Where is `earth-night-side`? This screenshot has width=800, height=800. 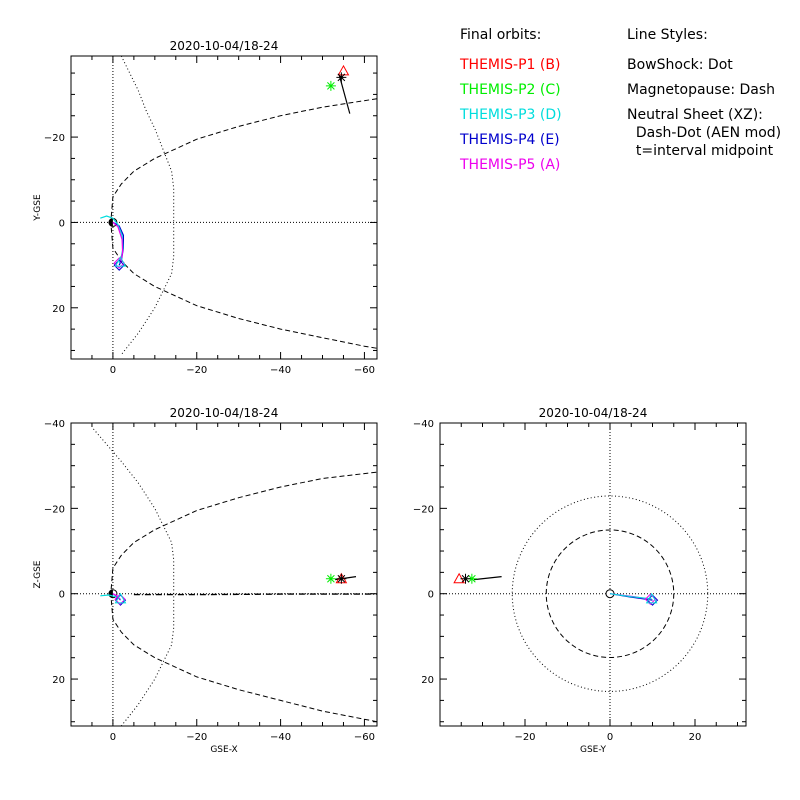
earth-night-side is located at coordinates (110, 222).